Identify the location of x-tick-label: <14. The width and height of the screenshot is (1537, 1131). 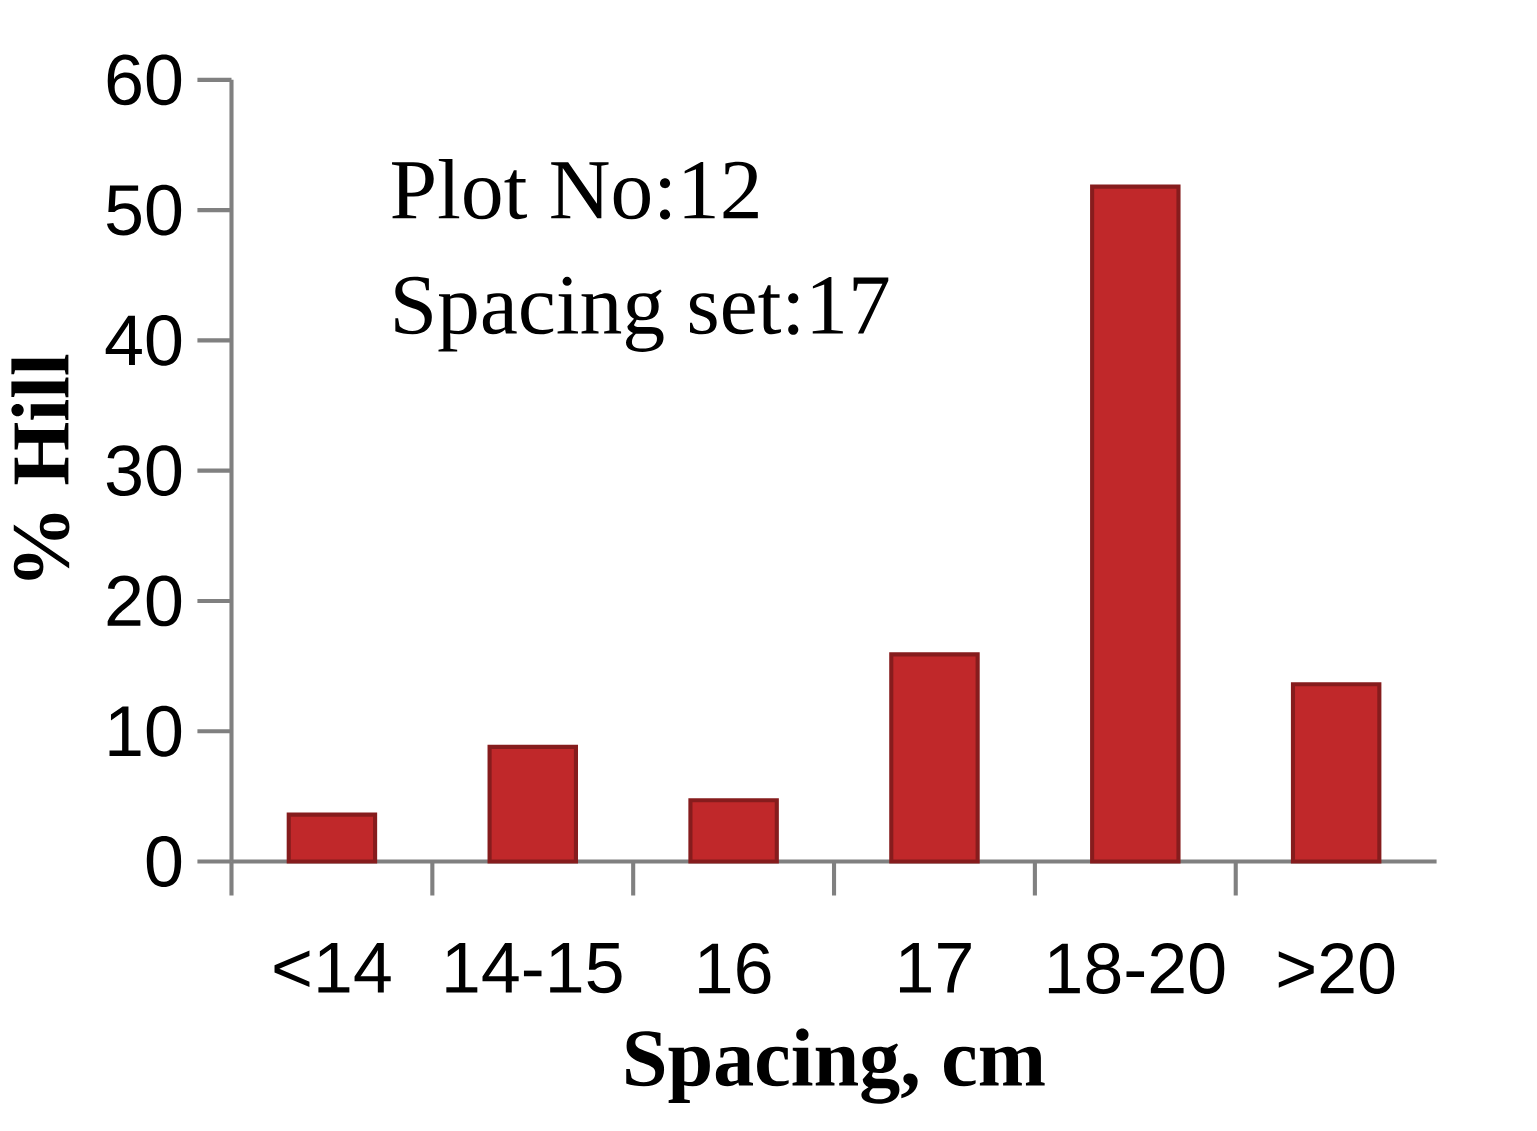
(332, 968).